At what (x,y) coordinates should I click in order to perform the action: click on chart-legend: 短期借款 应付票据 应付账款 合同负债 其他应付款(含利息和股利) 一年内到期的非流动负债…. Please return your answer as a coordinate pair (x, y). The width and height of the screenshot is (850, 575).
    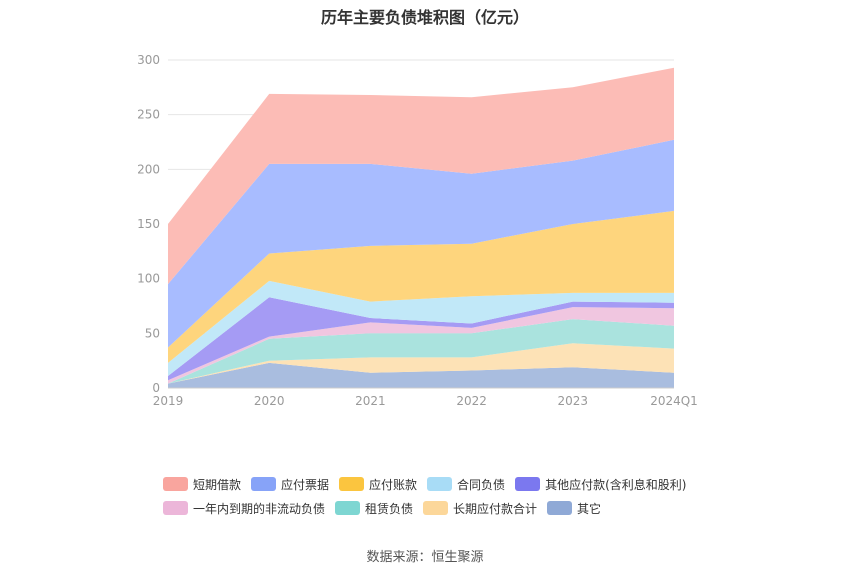
    Looking at the image, I should click on (463, 496).